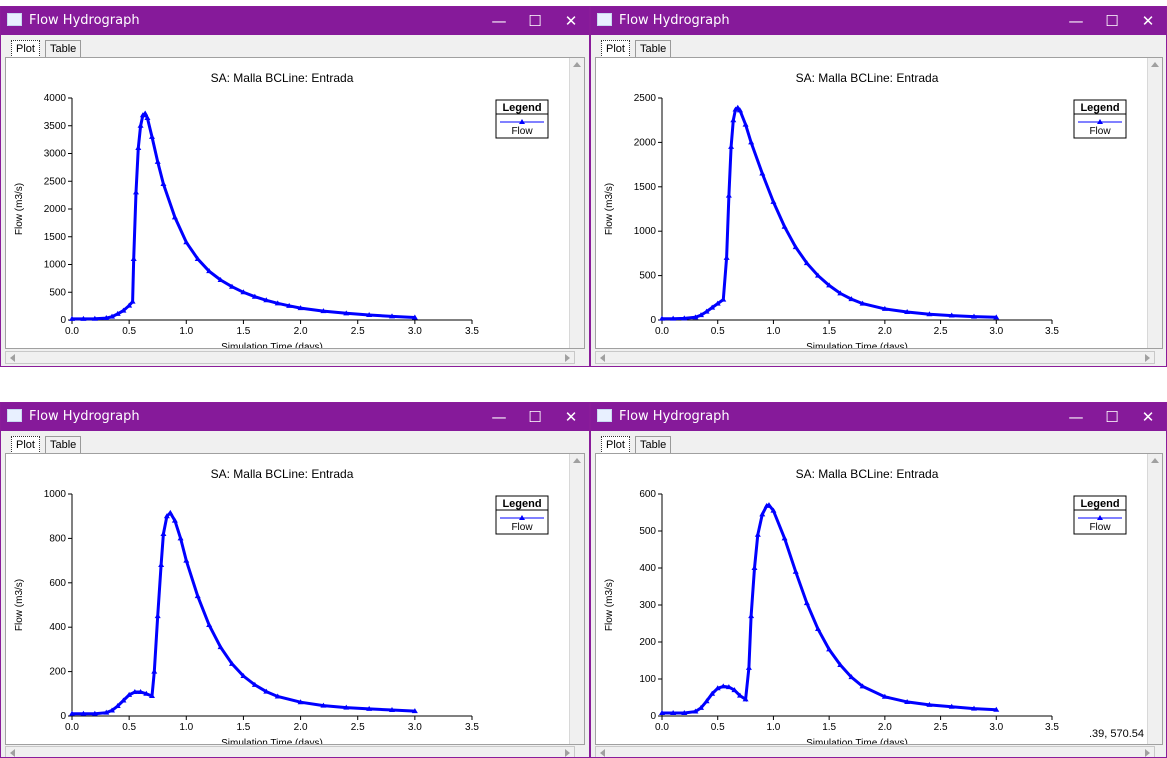  I want to click on x-tick-label: 1.5, so click(243, 331).